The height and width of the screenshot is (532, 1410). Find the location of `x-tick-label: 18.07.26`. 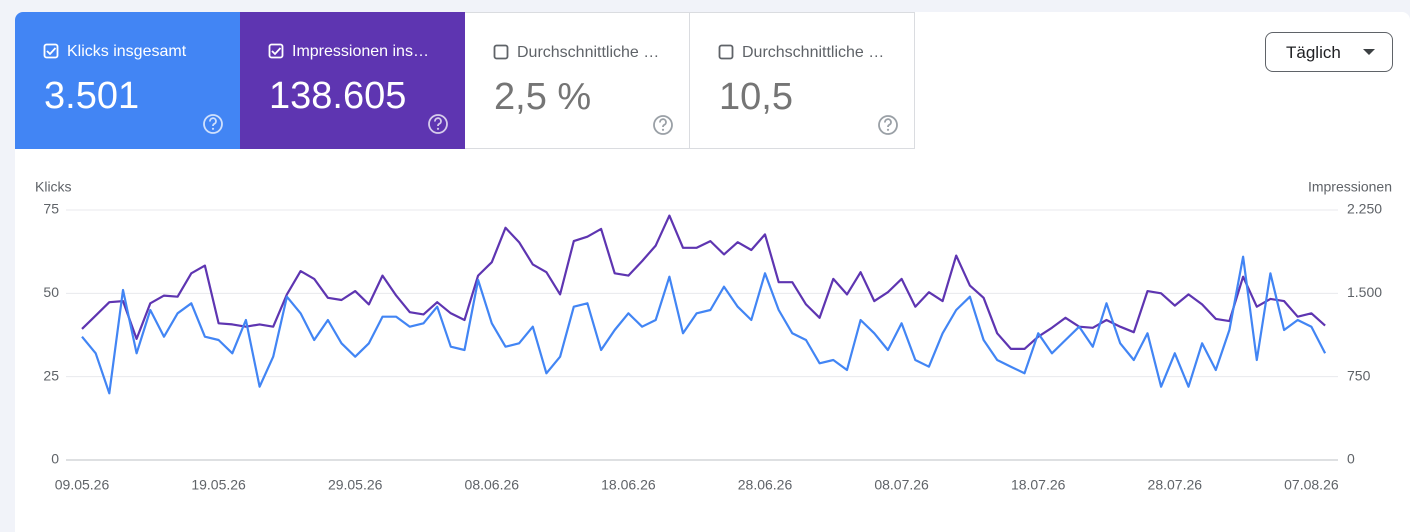

x-tick-label: 18.07.26 is located at coordinates (1038, 485).